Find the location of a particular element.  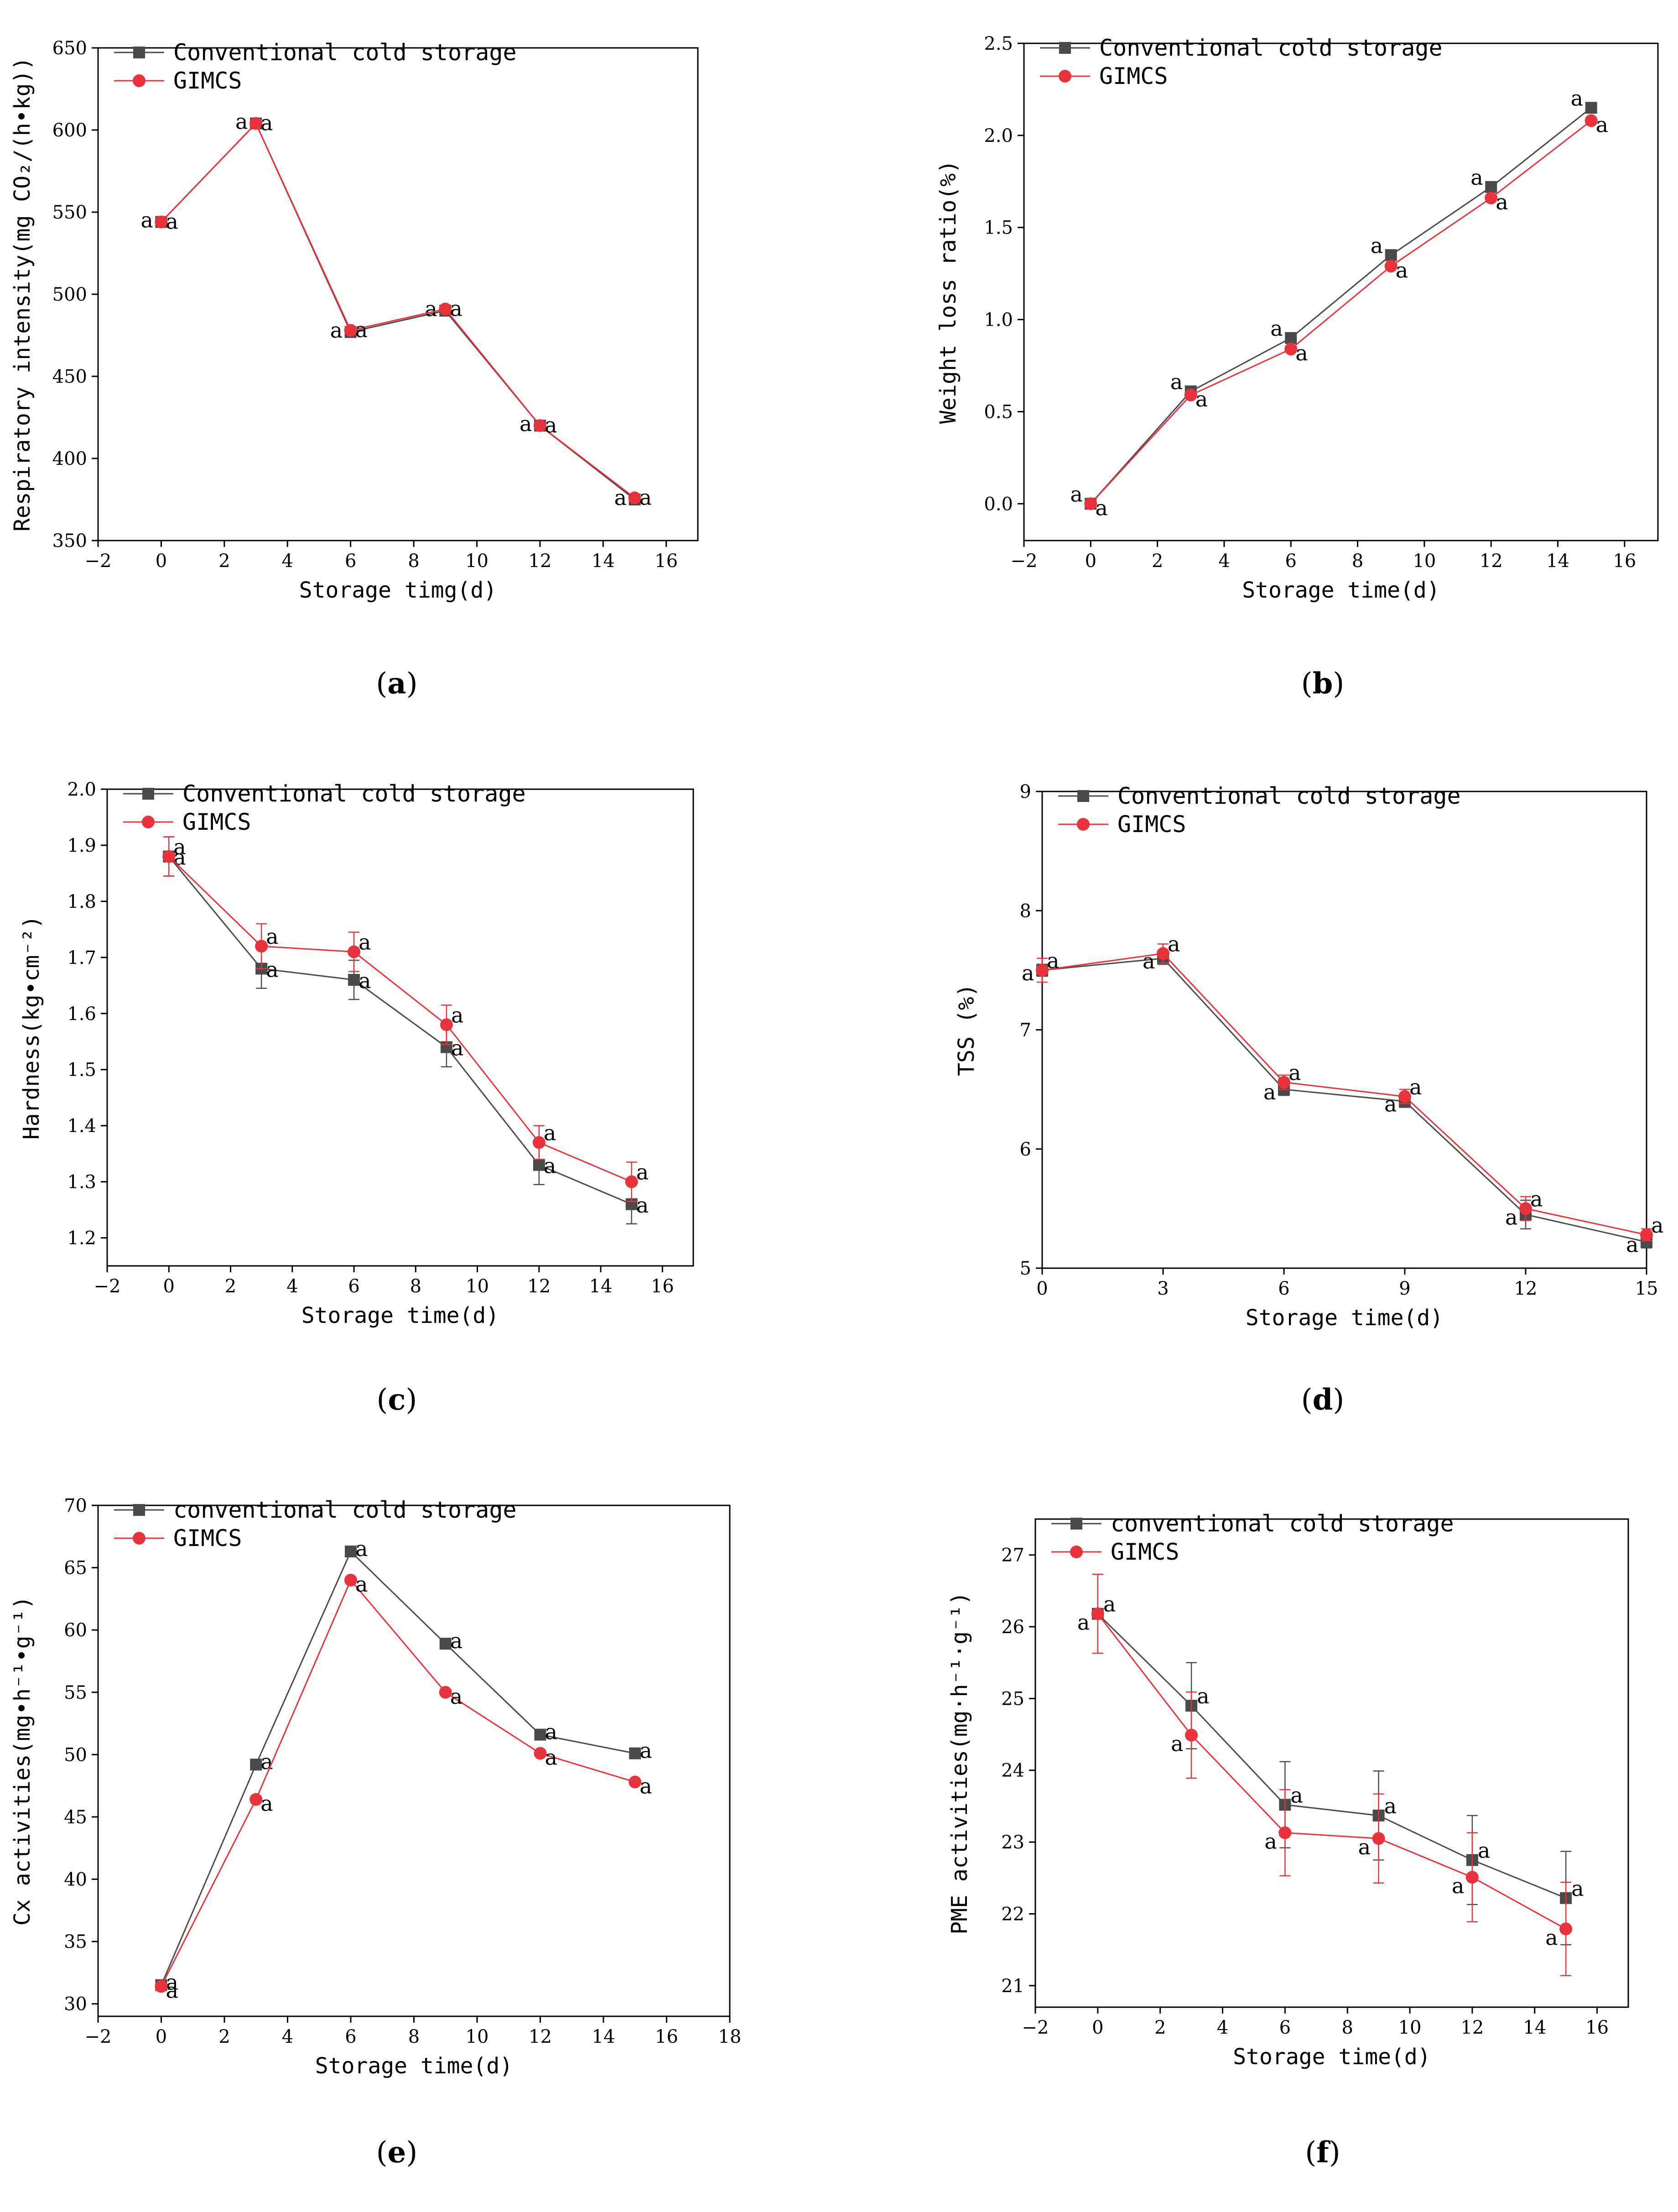

panel-caption-letter: f is located at coordinates (1323, 2152).